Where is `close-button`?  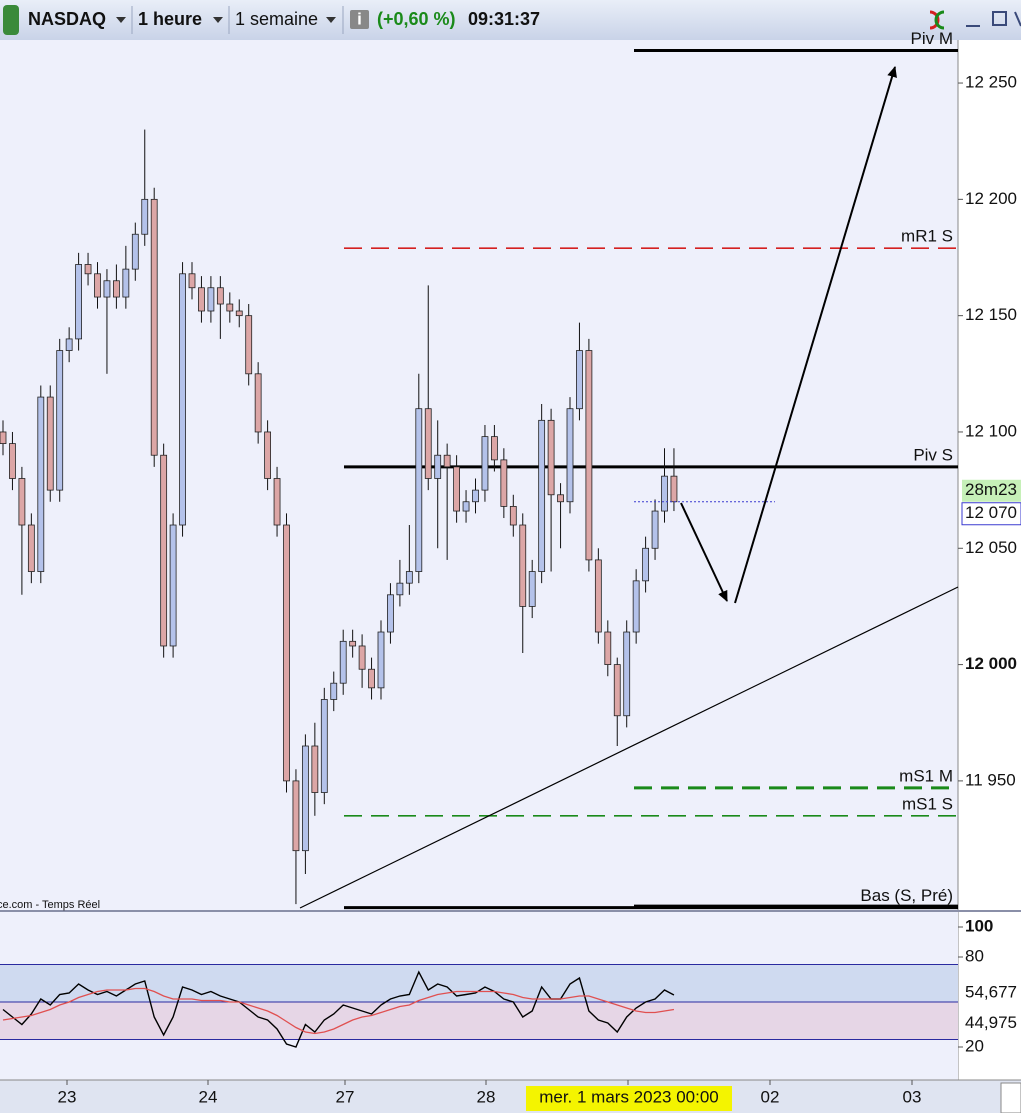 close-button is located at coordinates (1017, 19).